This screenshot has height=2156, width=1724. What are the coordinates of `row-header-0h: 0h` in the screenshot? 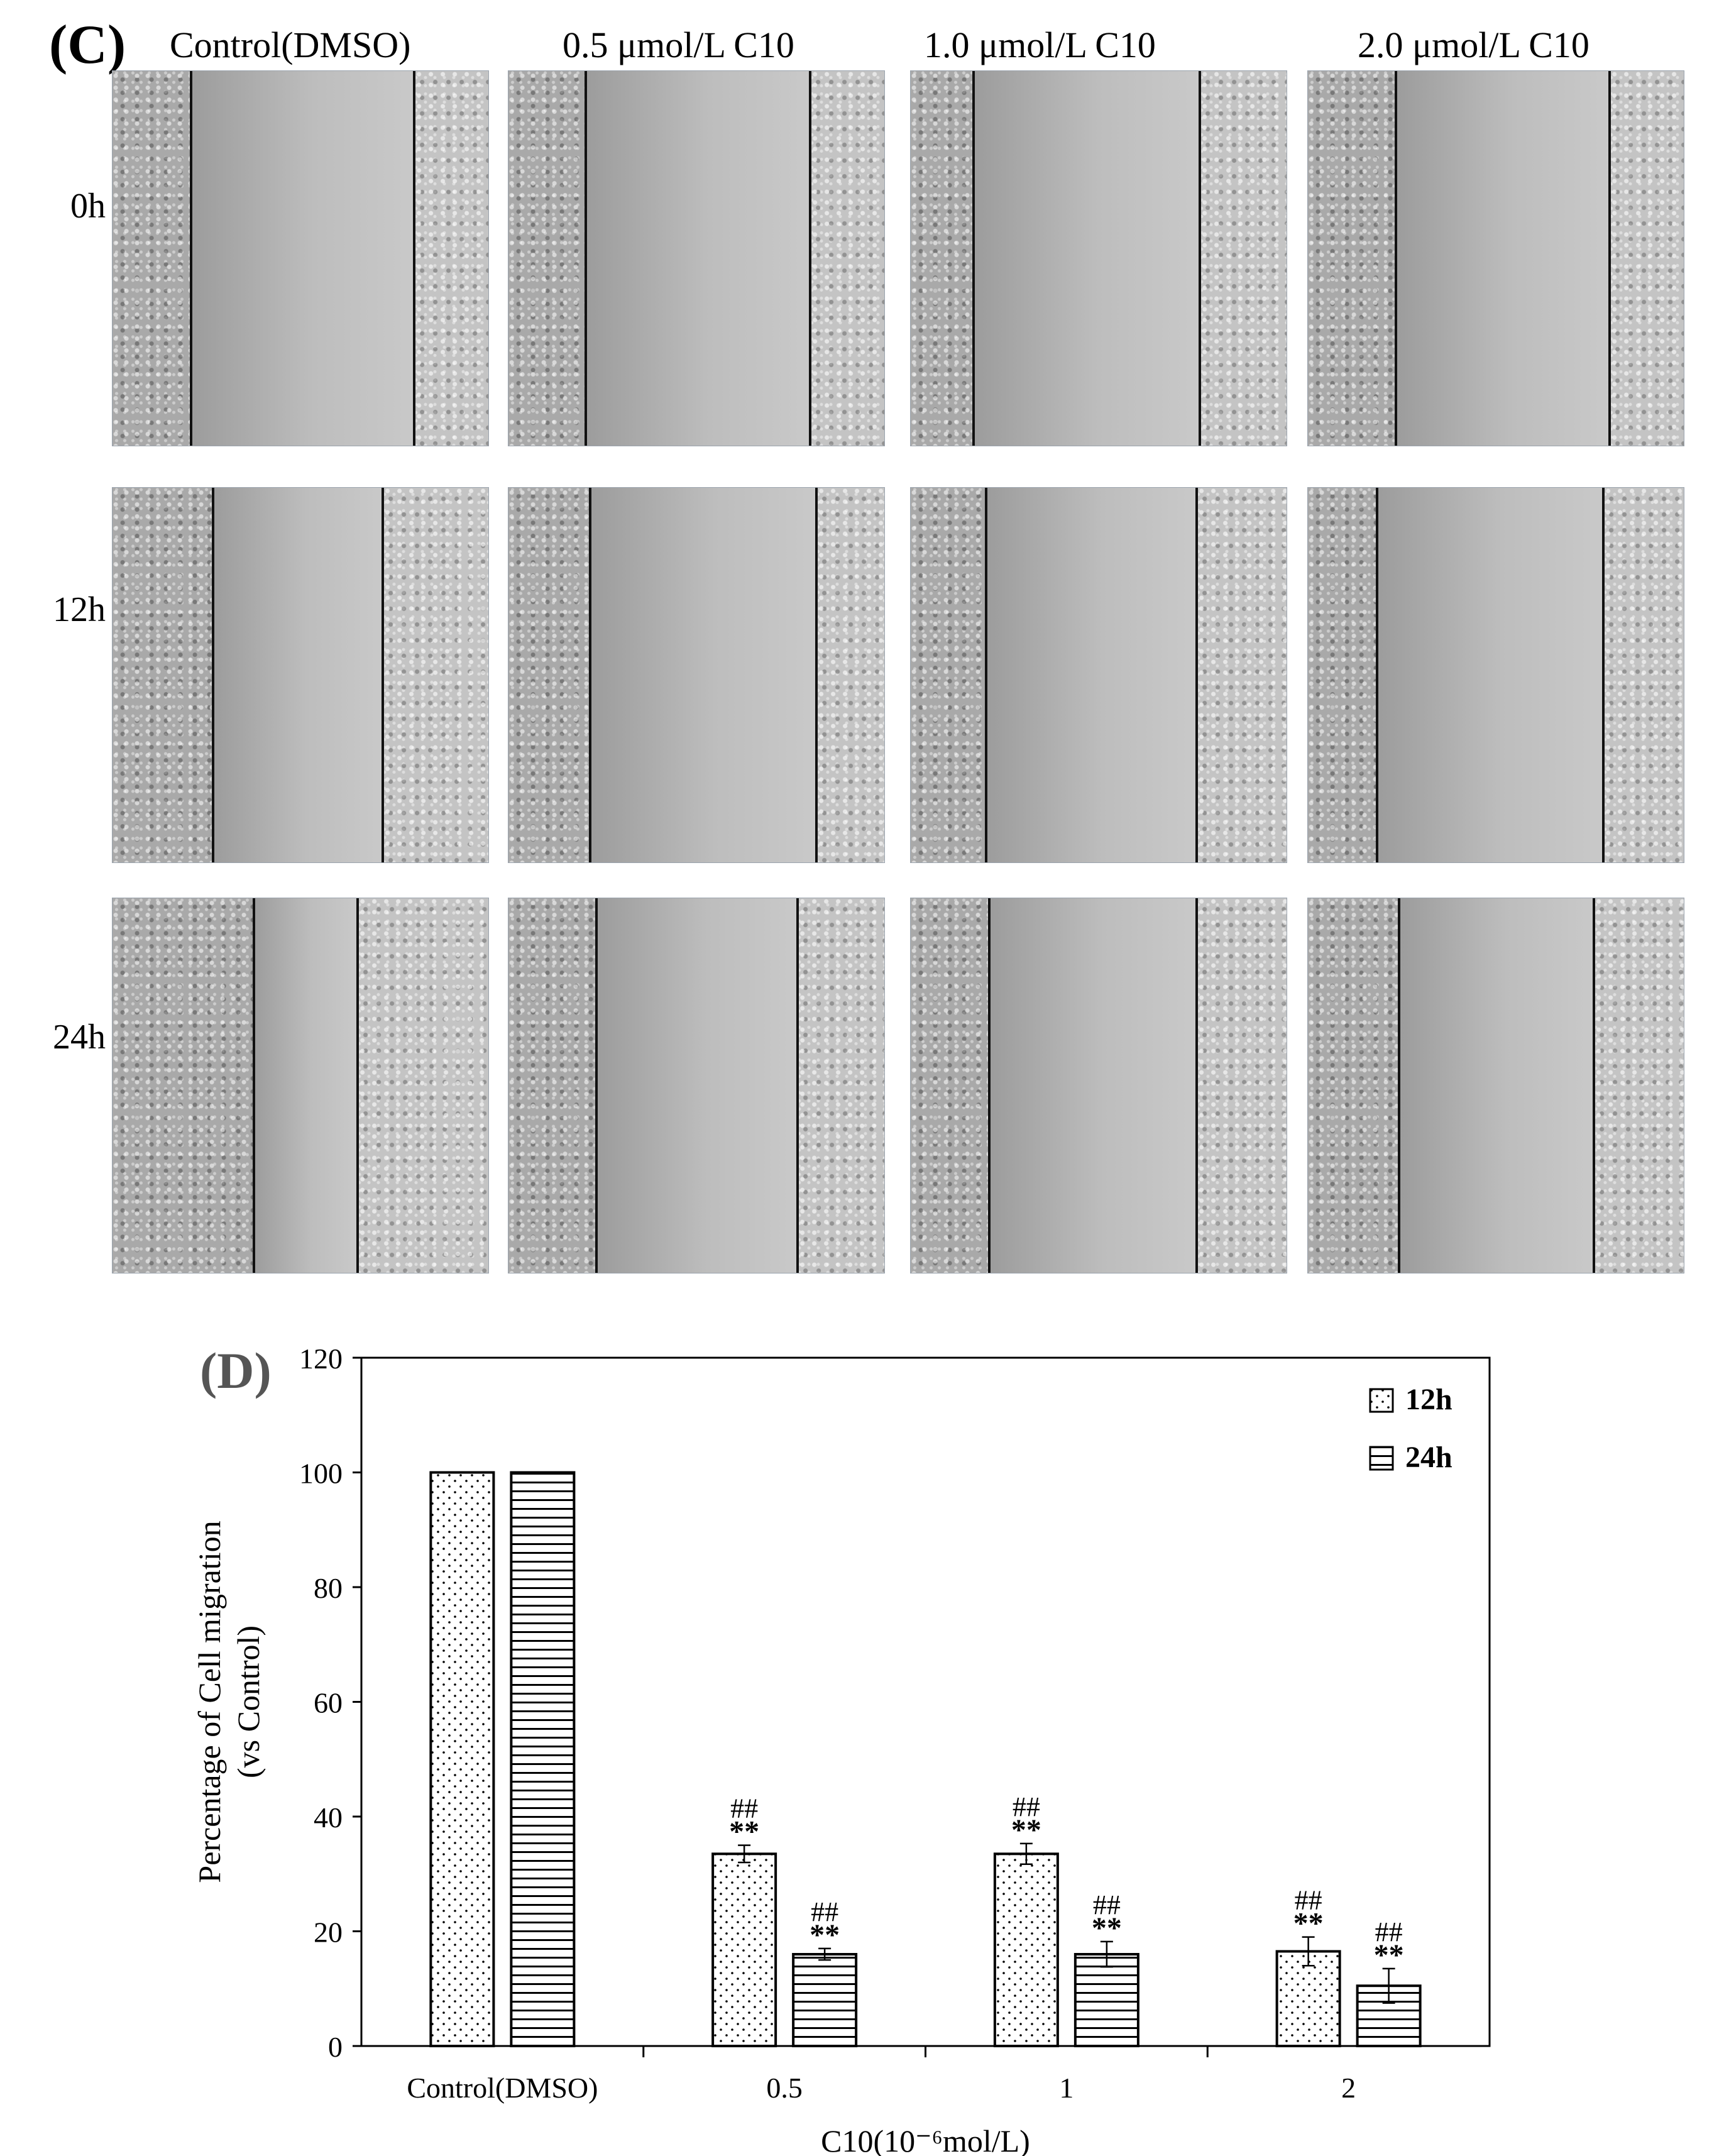 It's located at (88, 206).